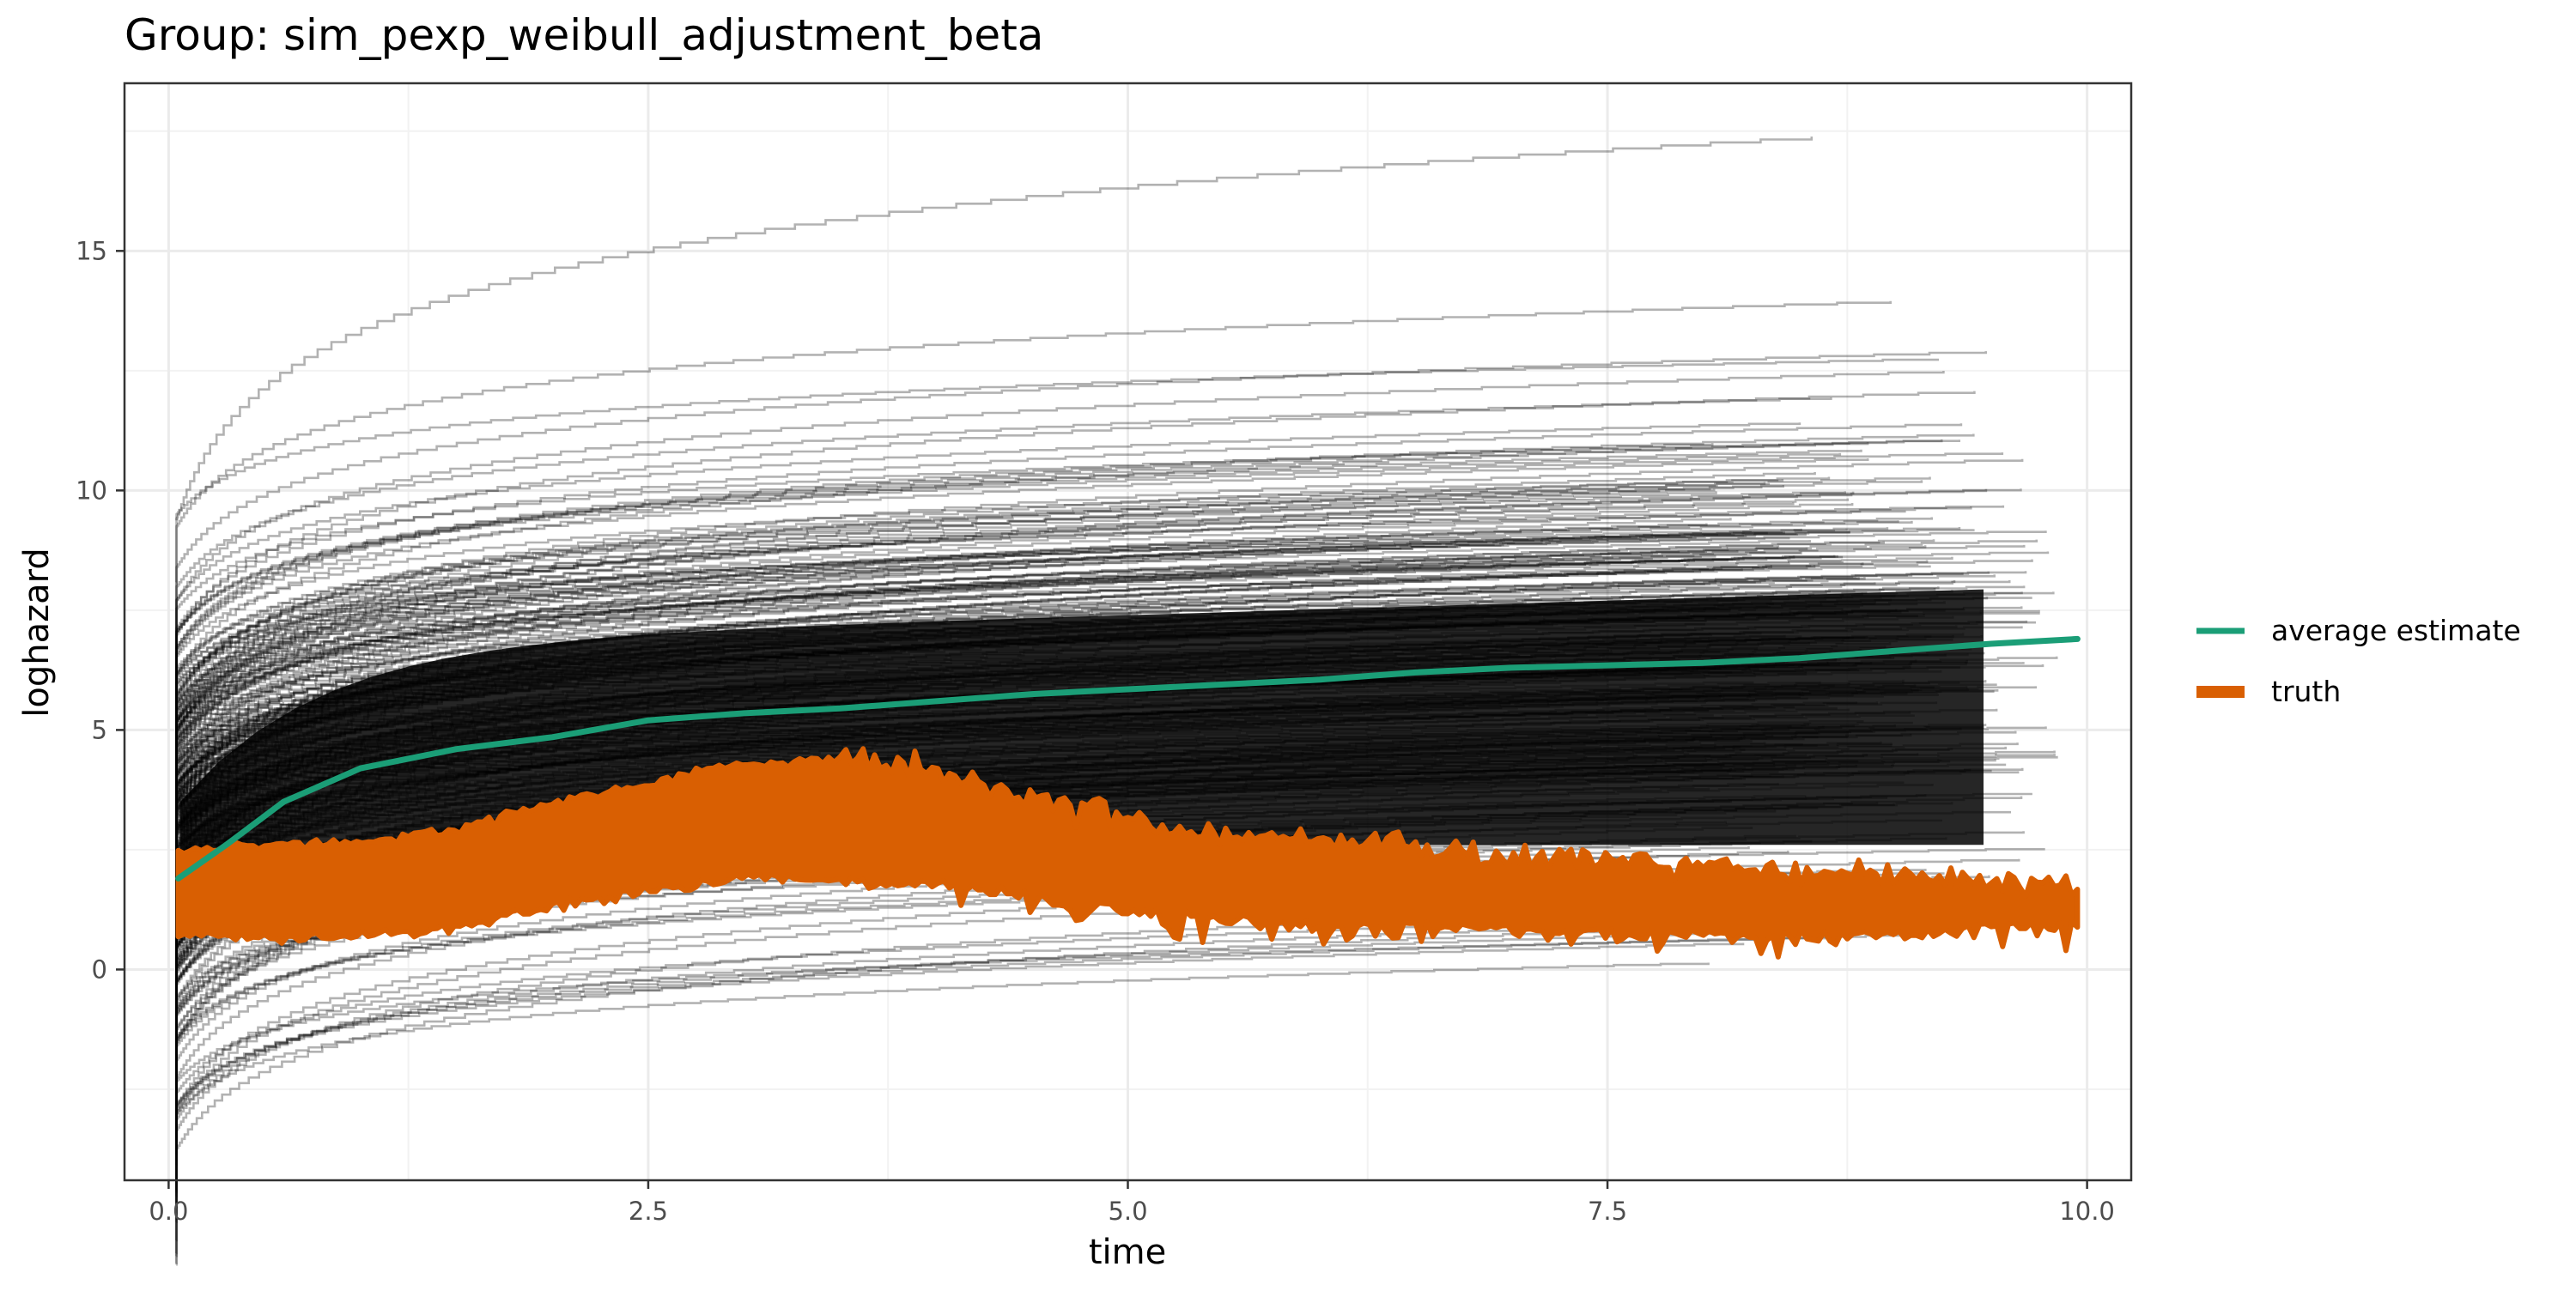 The image size is (2576, 1291). I want to click on legend-item: truth, so click(2268, 692).